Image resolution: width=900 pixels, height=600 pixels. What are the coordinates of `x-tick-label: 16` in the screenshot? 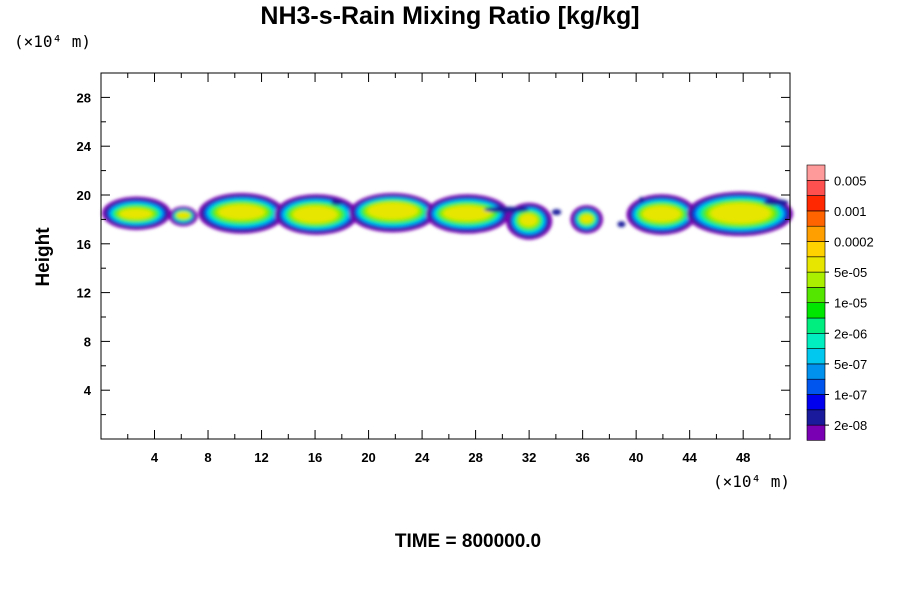 It's located at (315, 457).